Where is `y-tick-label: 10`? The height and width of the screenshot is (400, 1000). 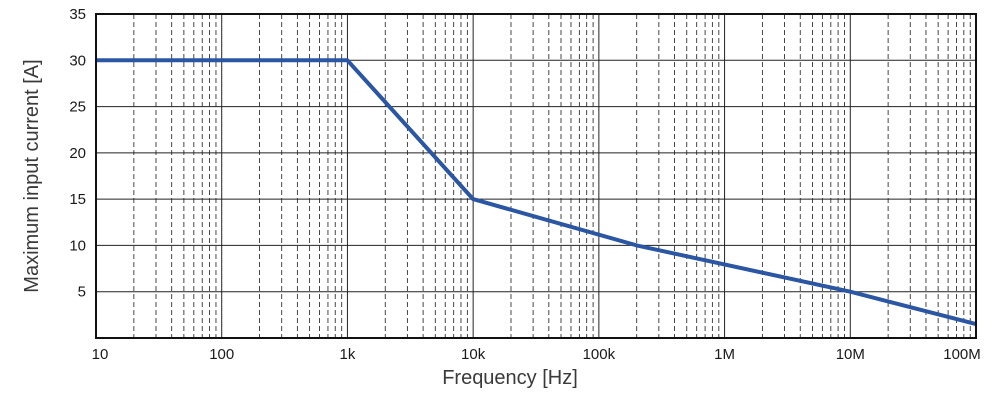 y-tick-label: 10 is located at coordinates (77, 245).